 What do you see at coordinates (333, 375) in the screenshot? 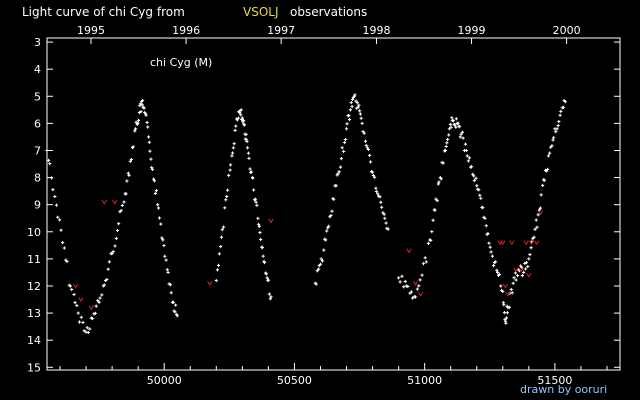
I see `x-axis: 50000 50500 51000 51500` at bounding box center [333, 375].